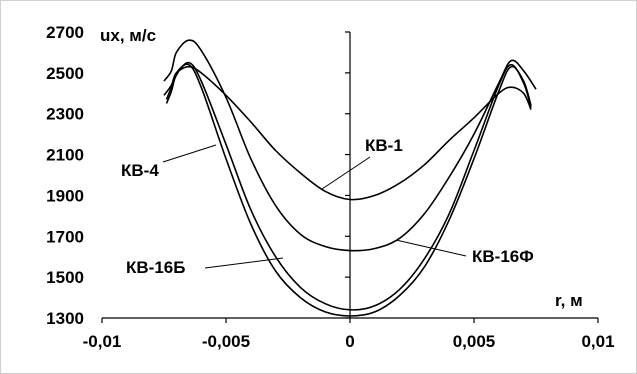  I want to click on x-tick-label: -0,01, so click(102, 341).